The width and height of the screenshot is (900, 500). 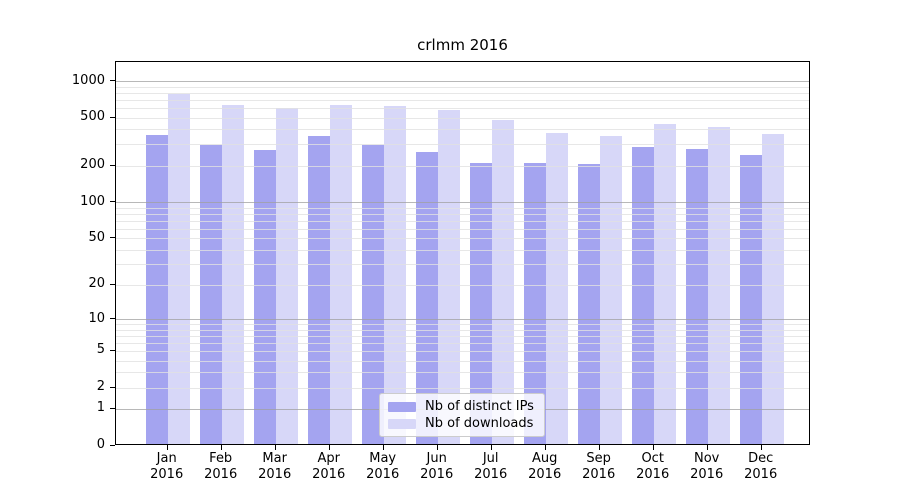 What do you see at coordinates (480, 303) in the screenshot?
I see `bar-jul-ips` at bounding box center [480, 303].